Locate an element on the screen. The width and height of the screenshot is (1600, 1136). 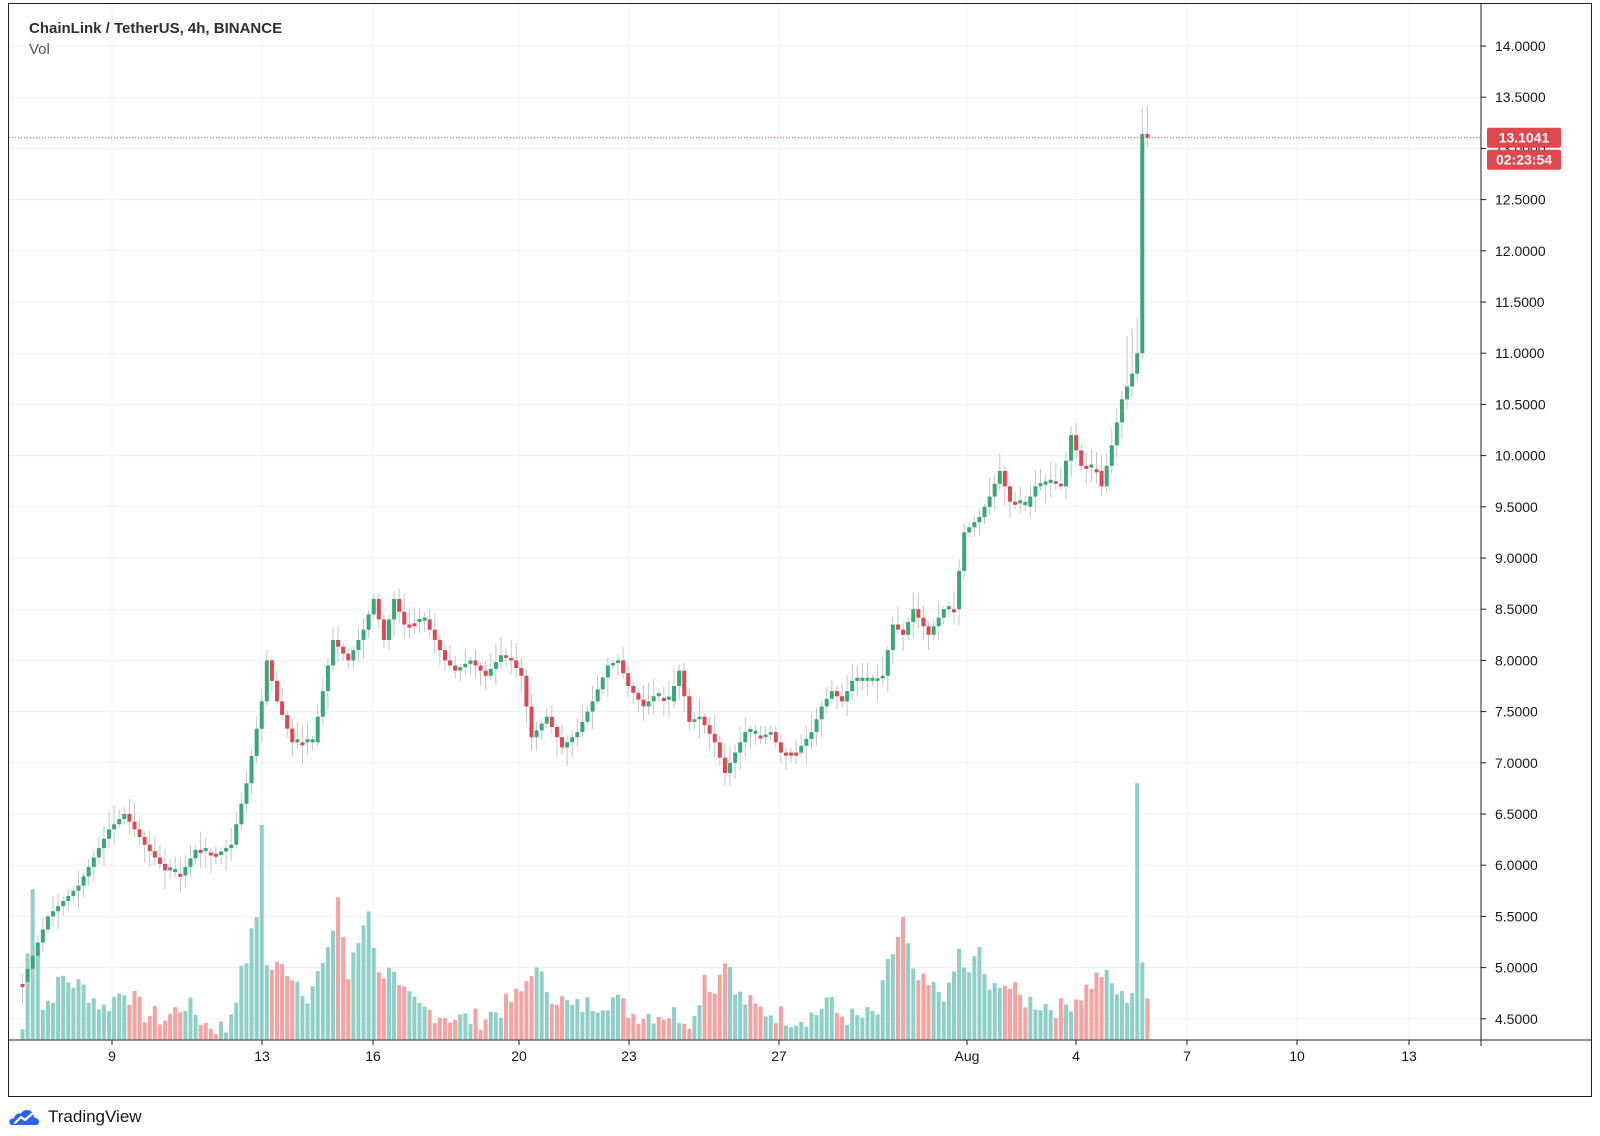
tradingview-brand: TradingView is located at coordinates (95, 1116).